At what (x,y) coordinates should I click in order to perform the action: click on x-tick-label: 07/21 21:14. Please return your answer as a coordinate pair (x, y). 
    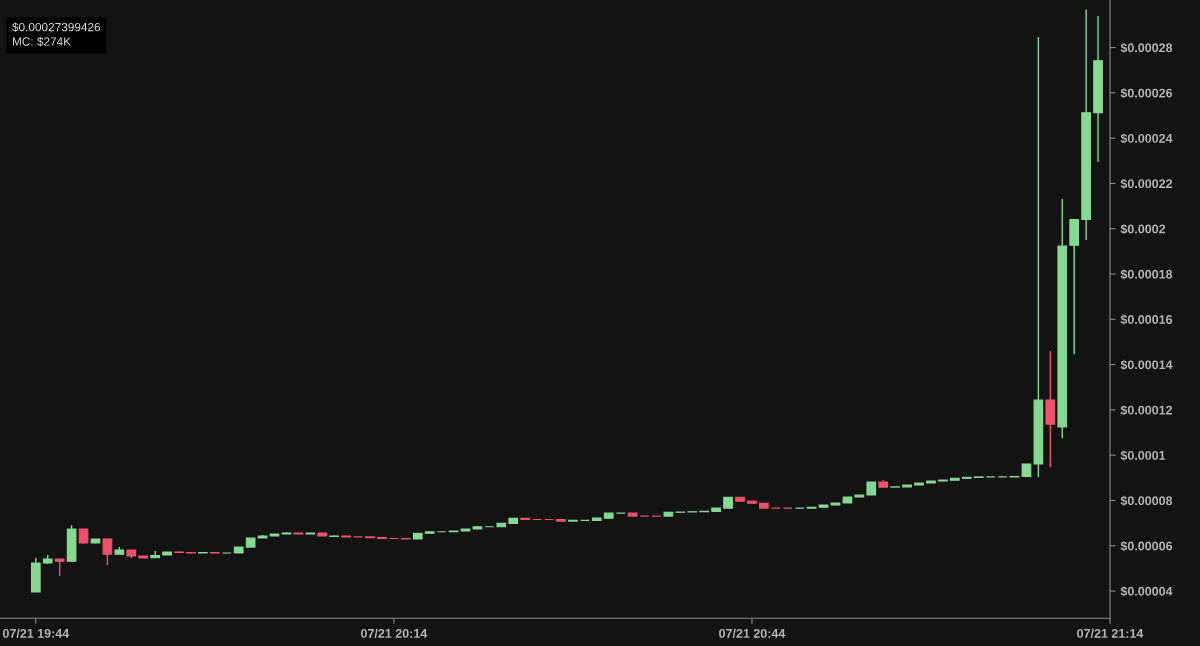
    Looking at the image, I should click on (1110, 633).